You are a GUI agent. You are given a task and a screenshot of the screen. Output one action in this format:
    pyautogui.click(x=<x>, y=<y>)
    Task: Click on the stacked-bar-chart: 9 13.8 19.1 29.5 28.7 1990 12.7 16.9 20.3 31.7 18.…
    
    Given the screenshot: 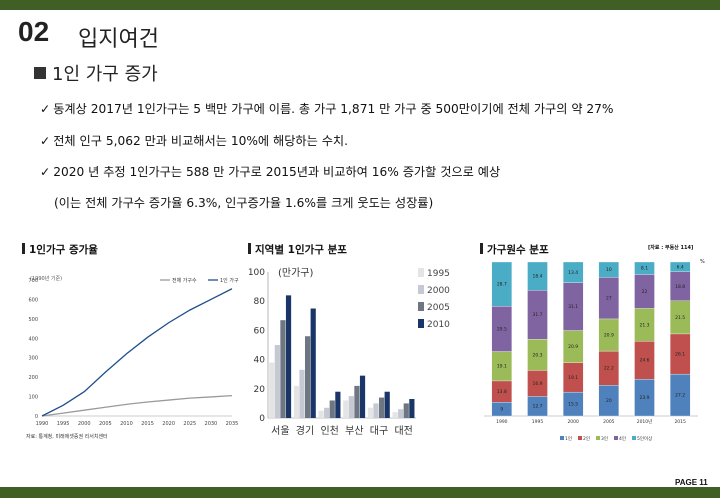 What is the action you would take?
    pyautogui.click(x=591, y=351)
    